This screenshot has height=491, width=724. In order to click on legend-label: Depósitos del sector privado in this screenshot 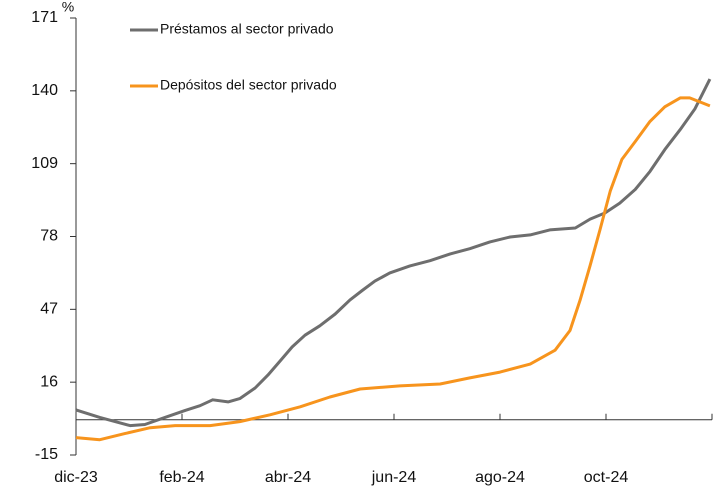, I will do `click(248, 85)`.